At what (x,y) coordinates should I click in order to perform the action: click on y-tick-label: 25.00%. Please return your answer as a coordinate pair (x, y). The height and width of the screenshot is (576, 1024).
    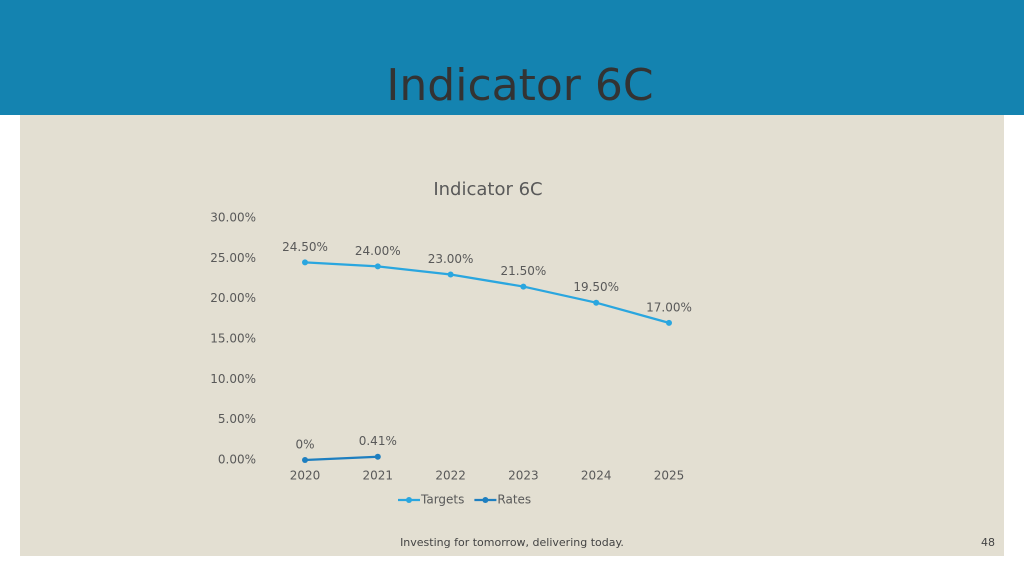
    Looking at the image, I should click on (233, 258).